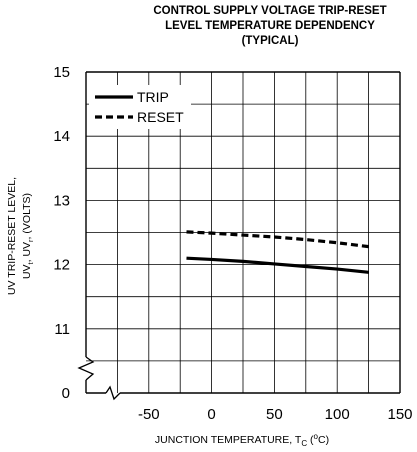  I want to click on series-line-trip, so click(277, 265).